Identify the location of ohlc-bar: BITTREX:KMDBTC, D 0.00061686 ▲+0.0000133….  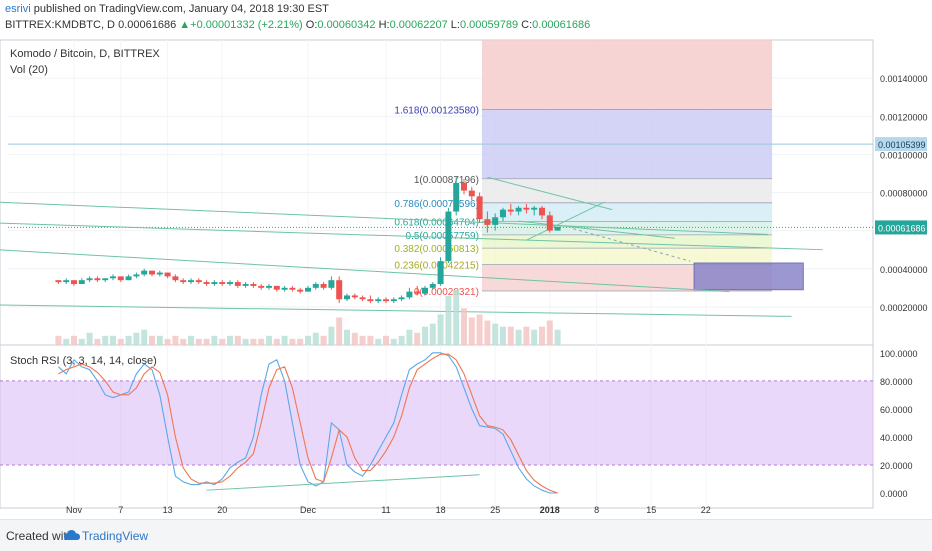
(297, 25).